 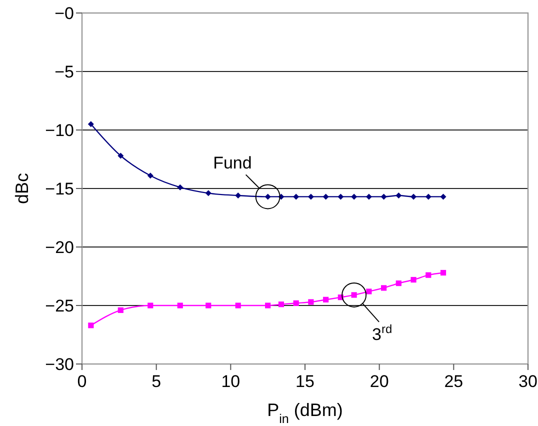 What do you see at coordinates (157, 381) in the screenshot?
I see `x-tick-label: 5` at bounding box center [157, 381].